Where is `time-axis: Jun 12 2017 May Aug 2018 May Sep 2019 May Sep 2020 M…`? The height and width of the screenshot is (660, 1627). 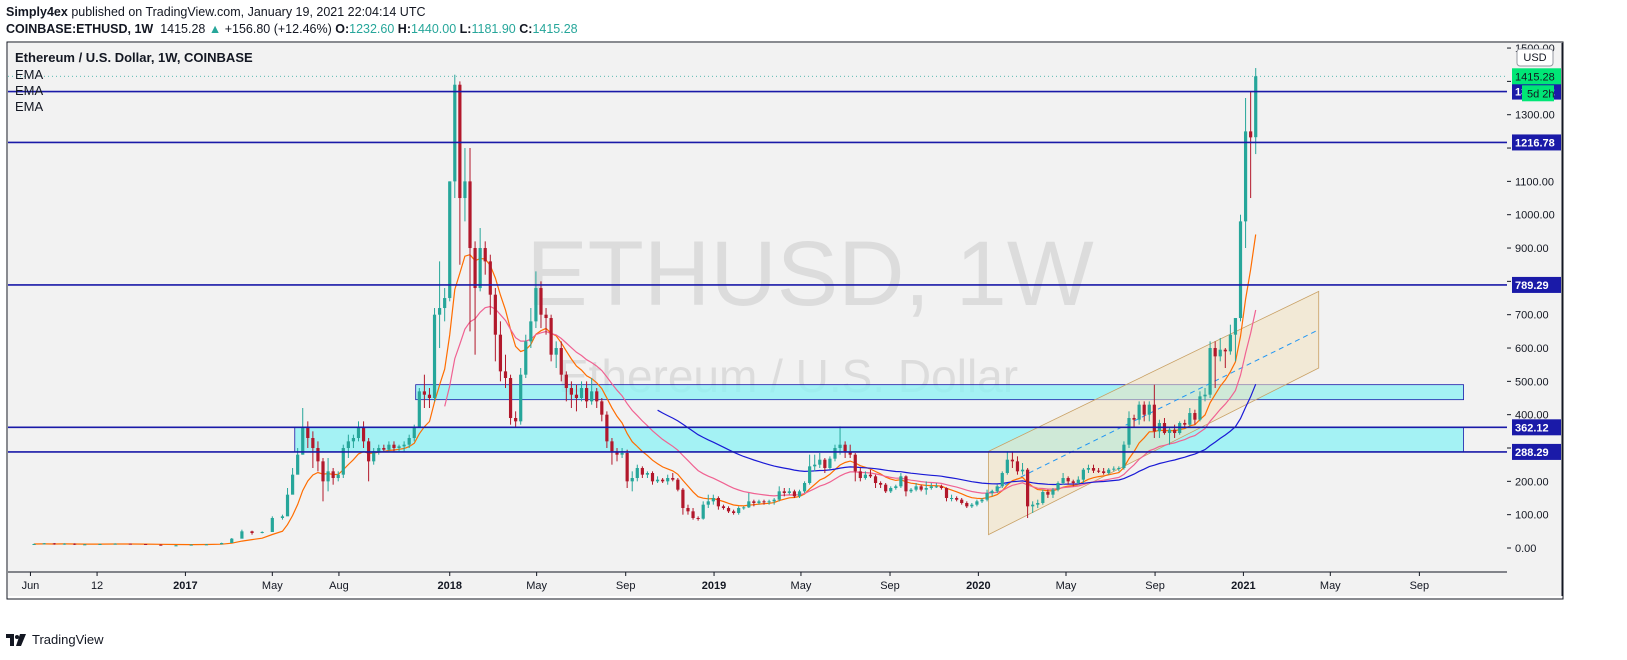 time-axis: Jun 12 2017 May Aug 2018 May Sep 2019 May Sep 2020 M… is located at coordinates (757, 581).